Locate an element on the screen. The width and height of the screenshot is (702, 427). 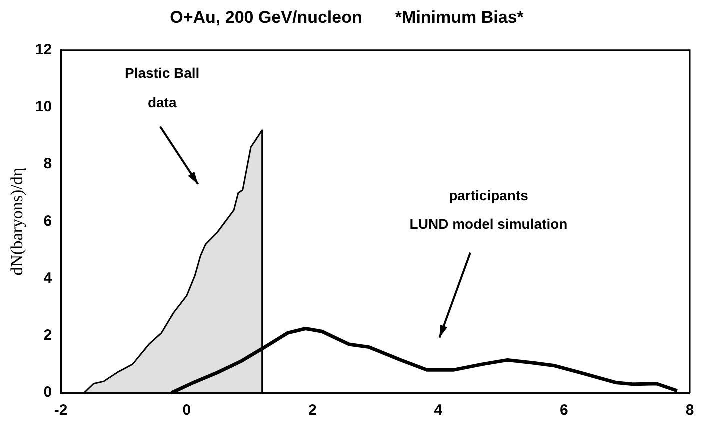
x-tick-label: -2 is located at coordinates (61, 411).